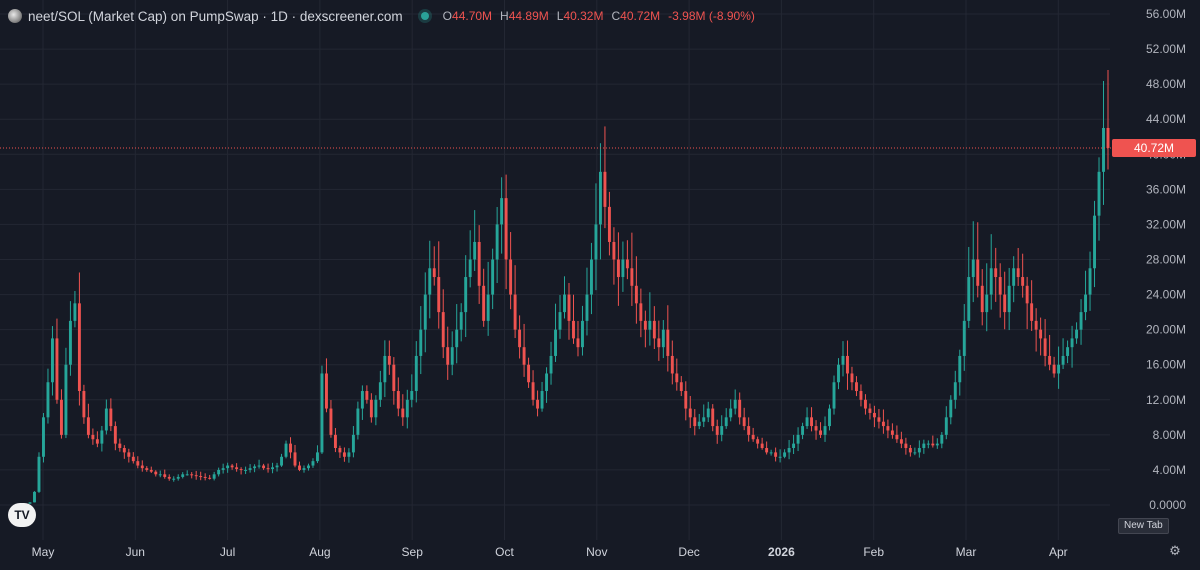 This screenshot has width=1200, height=570. Describe the element at coordinates (43, 552) in the screenshot. I see `x-tick-label: May` at that location.